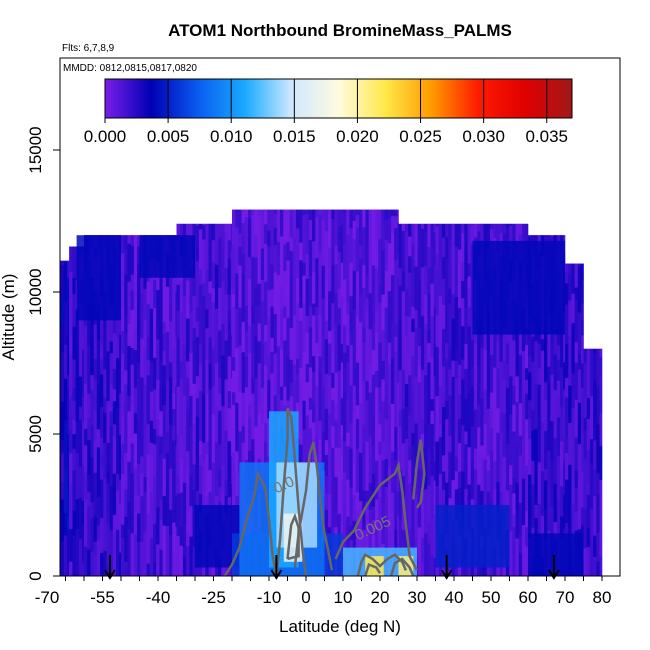 The height and width of the screenshot is (650, 650). Describe the element at coordinates (294, 136) in the screenshot. I see `colorbar-tick-label: 0.015` at that location.